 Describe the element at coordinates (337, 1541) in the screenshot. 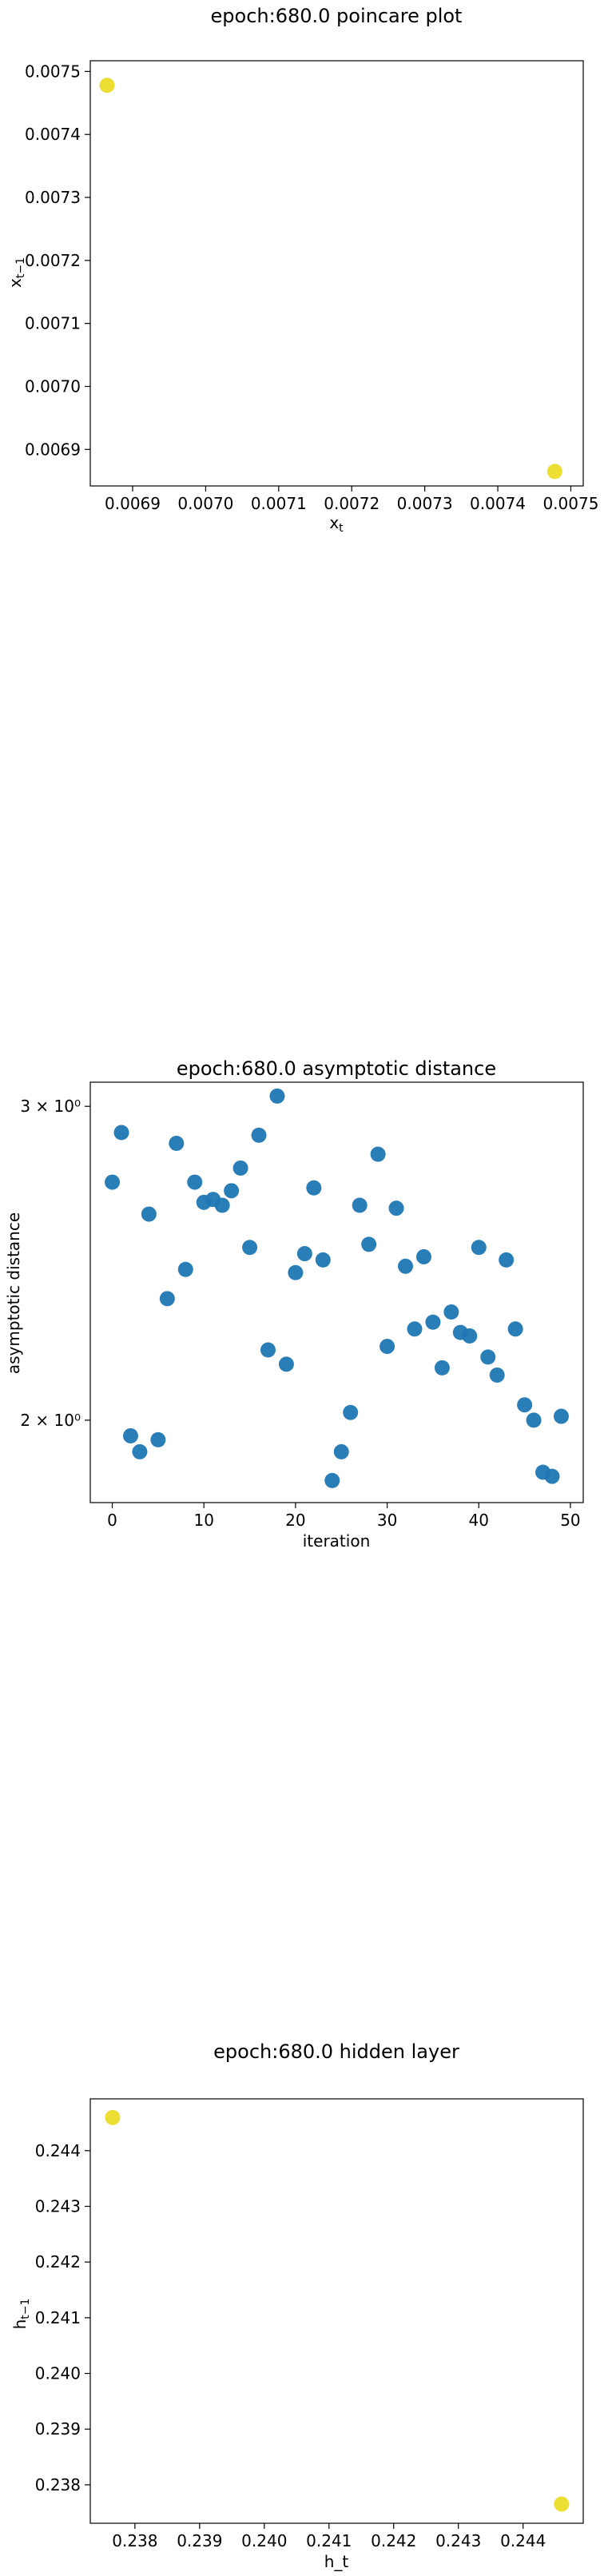

I see `x-axis-label: iteration` at that location.